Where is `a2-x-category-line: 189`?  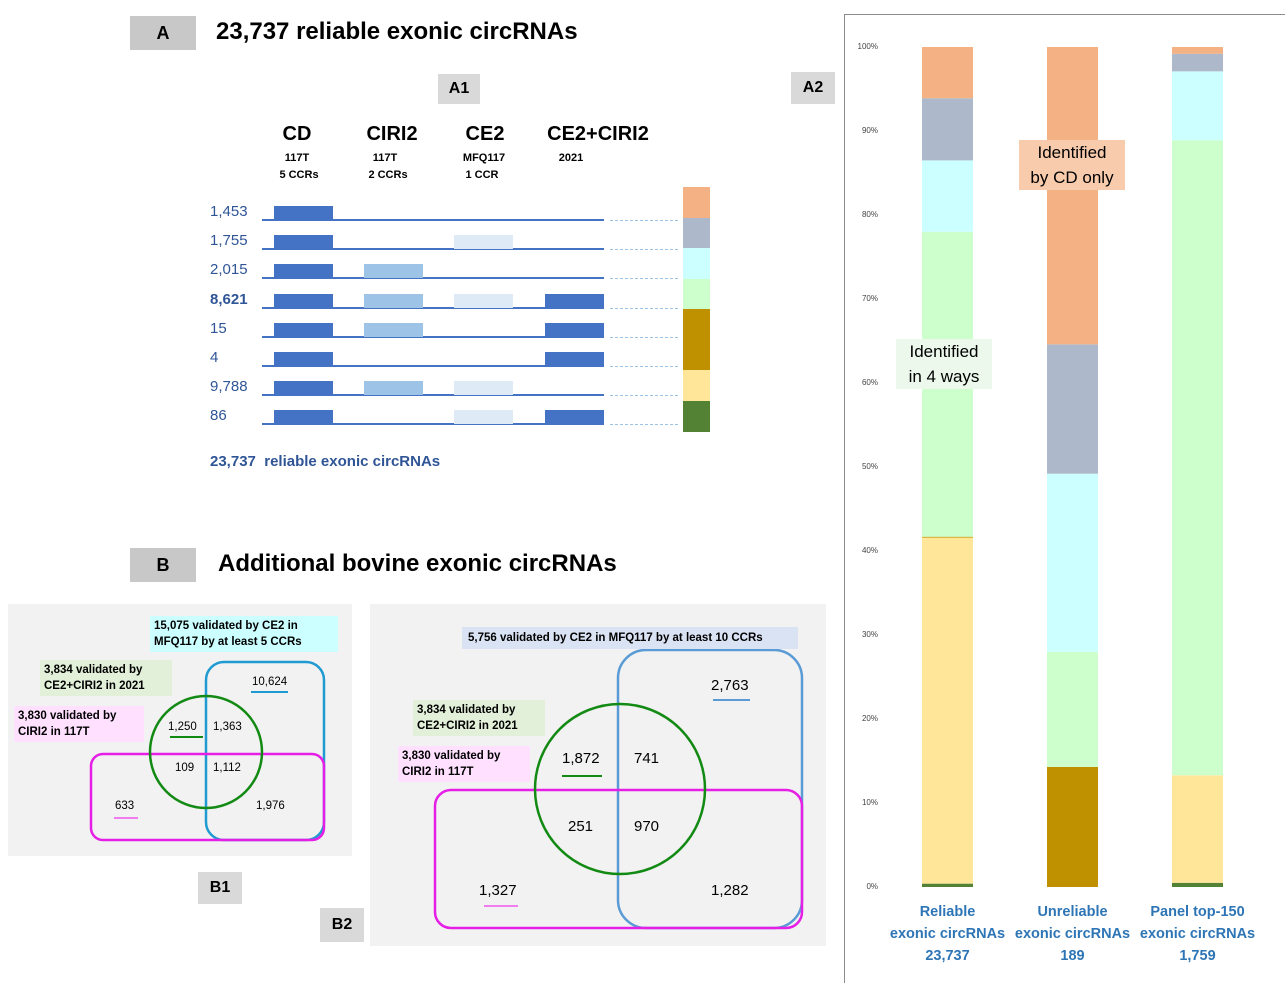 a2-x-category-line: 189 is located at coordinates (1072, 956).